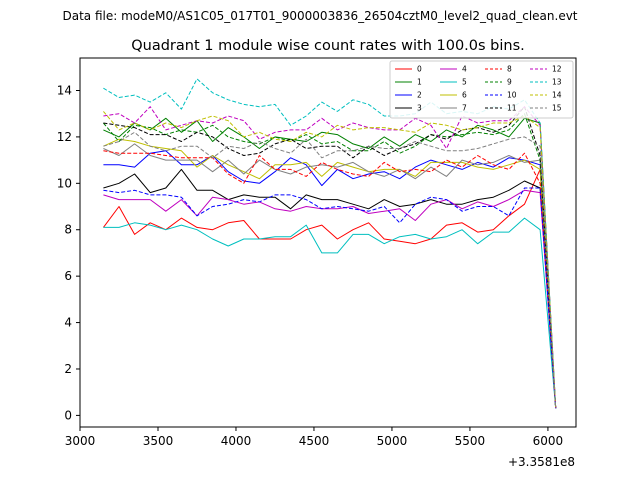 Image resolution: width=640 pixels, height=484 pixels. I want to click on x-tick-label: 3000, so click(80, 441).